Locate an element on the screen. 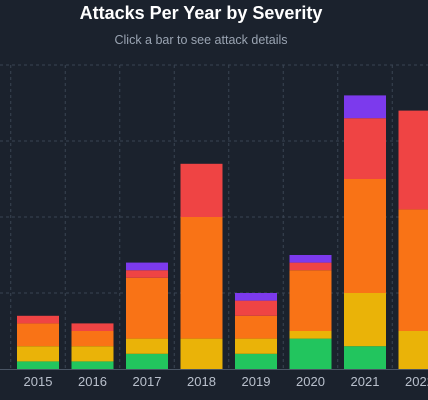 The width and height of the screenshot is (428, 400). bar-2021 is located at coordinates (365, 232).